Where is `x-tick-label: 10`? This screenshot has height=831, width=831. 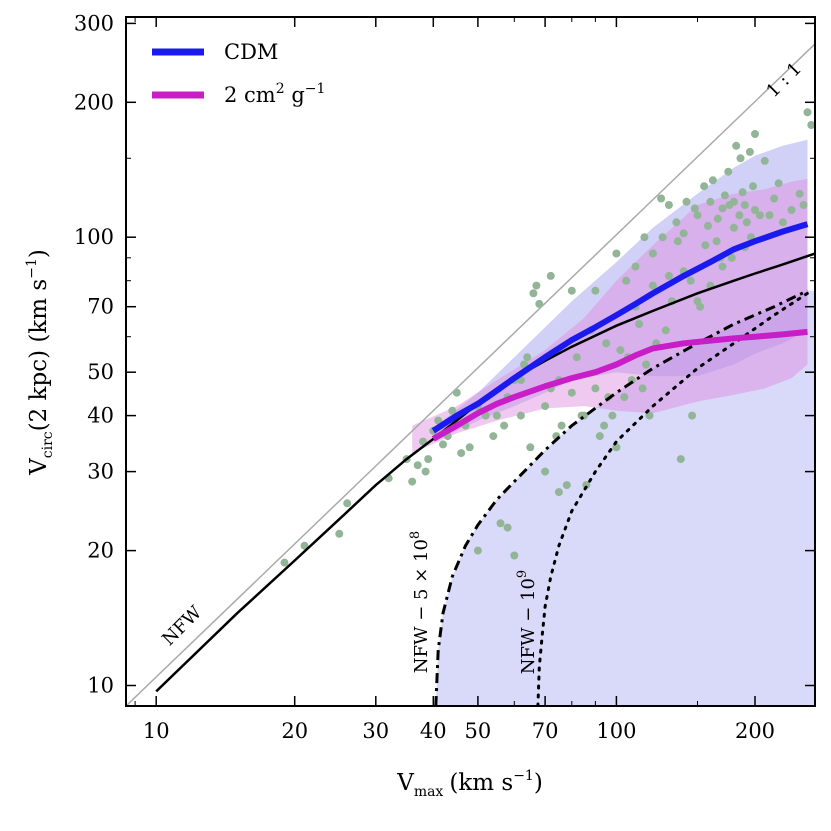 x-tick-label: 10 is located at coordinates (156, 731).